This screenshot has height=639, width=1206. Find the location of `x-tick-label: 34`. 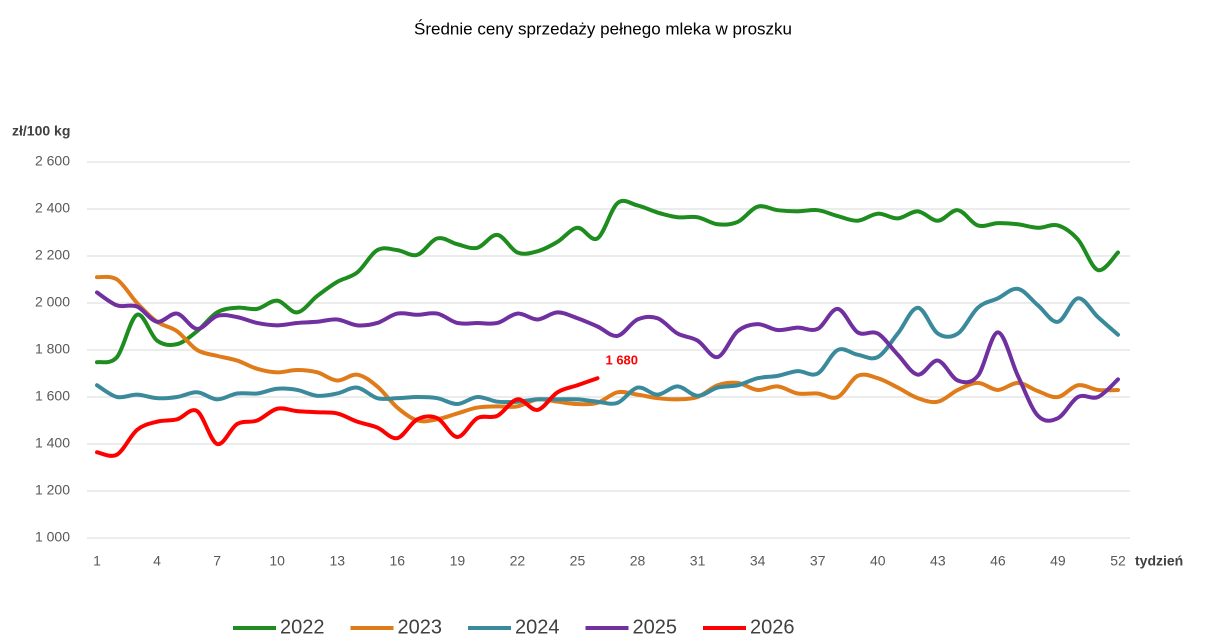

x-tick-label: 34 is located at coordinates (758, 561).